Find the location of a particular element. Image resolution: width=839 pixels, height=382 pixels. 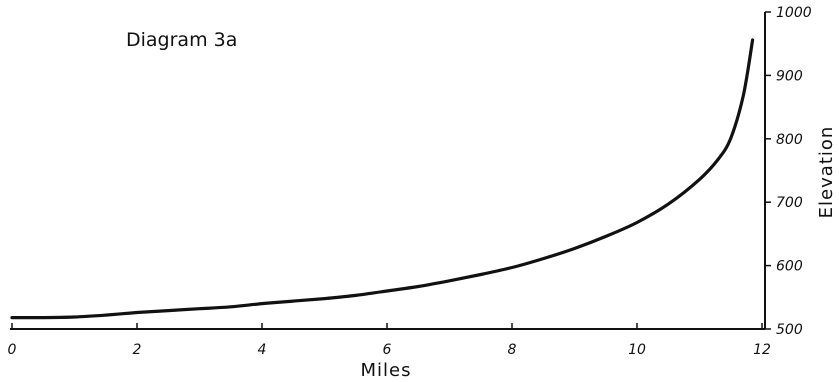

x-axis-ticks: 0 2 4 6 8 10 12 is located at coordinates (389, 340).